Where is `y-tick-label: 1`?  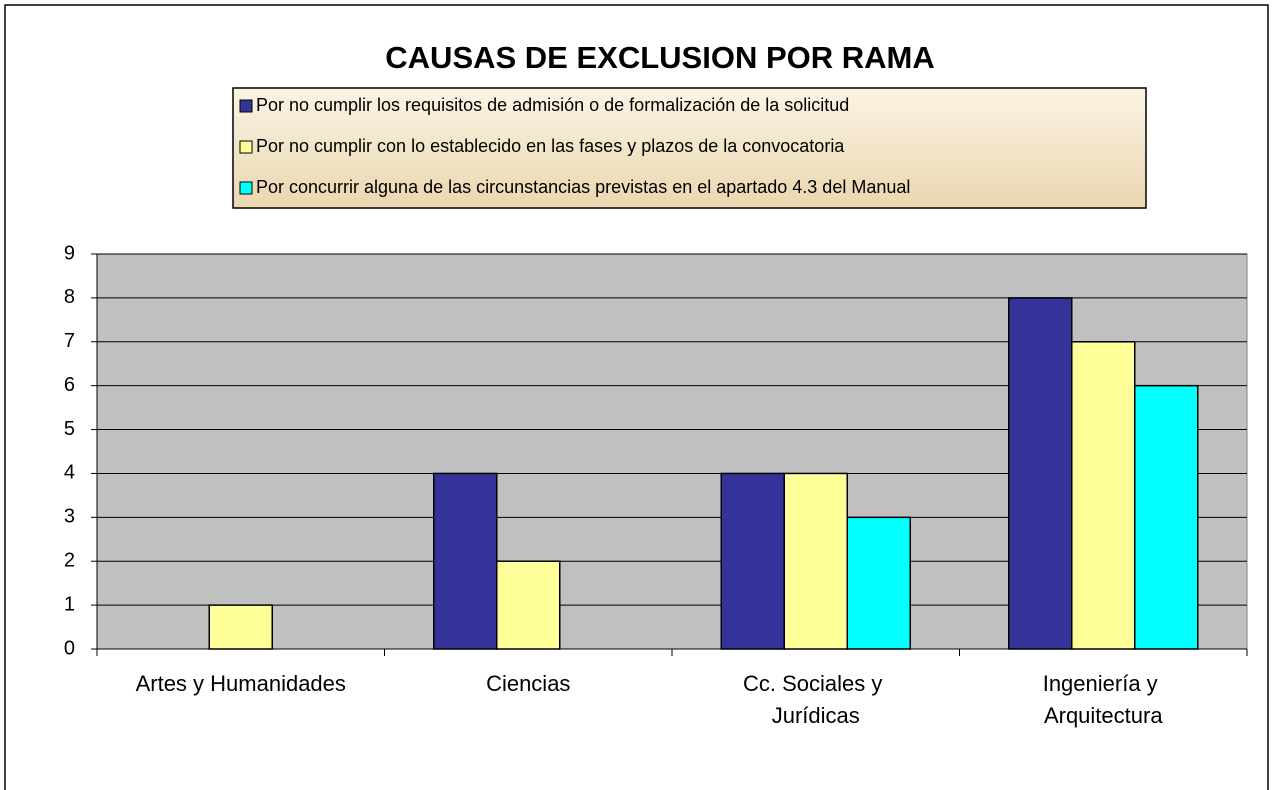 y-tick-label: 1 is located at coordinates (69, 604).